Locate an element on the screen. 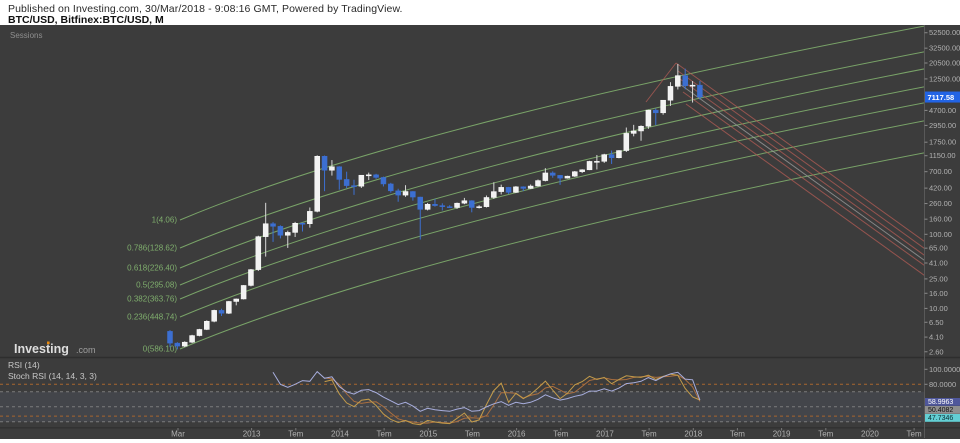 The image size is (960, 443). rsi-pane: RSI (14)Stoch RSI (14, 14, 3, 3) is located at coordinates (462, 393).